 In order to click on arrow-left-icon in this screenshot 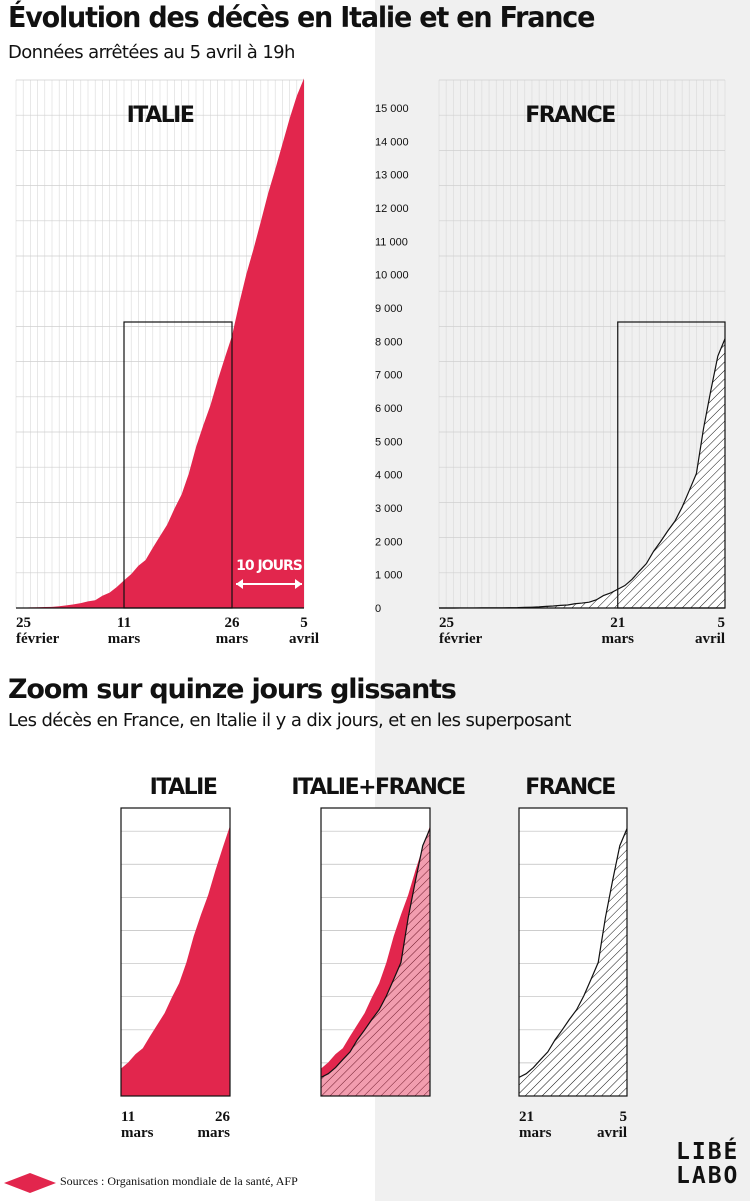, I will do `click(239, 584)`.